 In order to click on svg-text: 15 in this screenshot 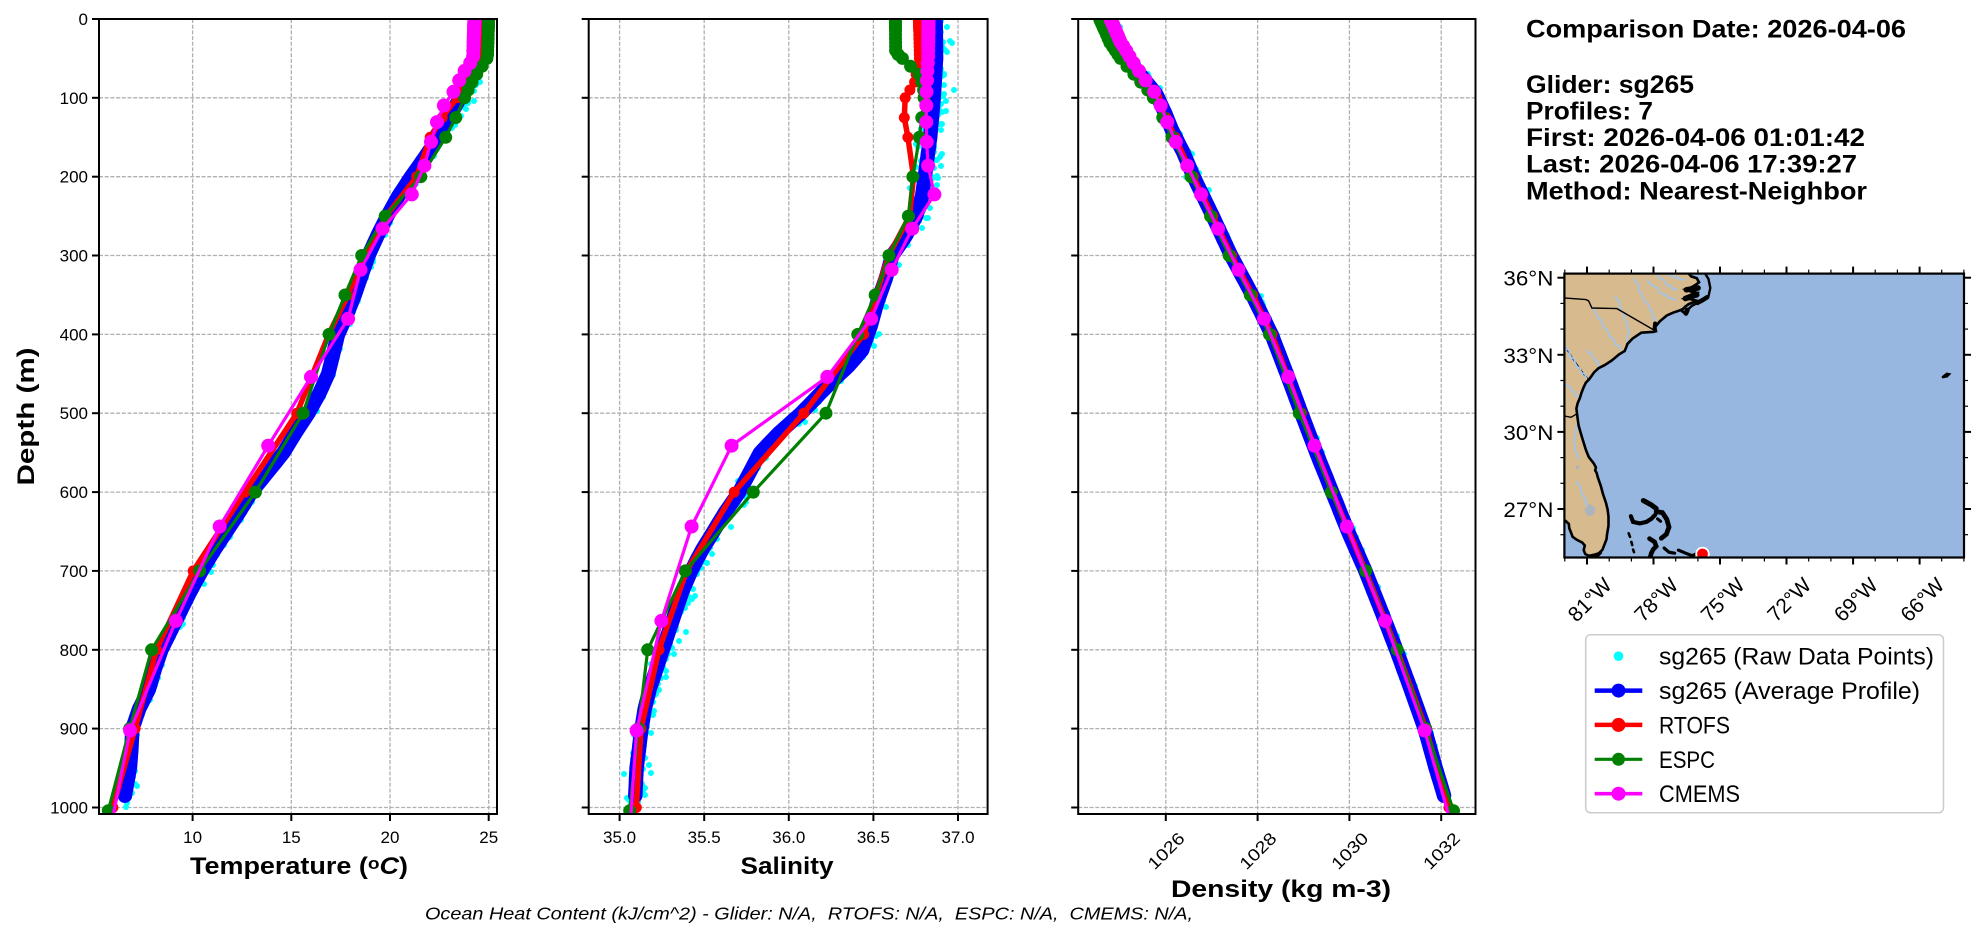, I will do `click(291, 837)`.